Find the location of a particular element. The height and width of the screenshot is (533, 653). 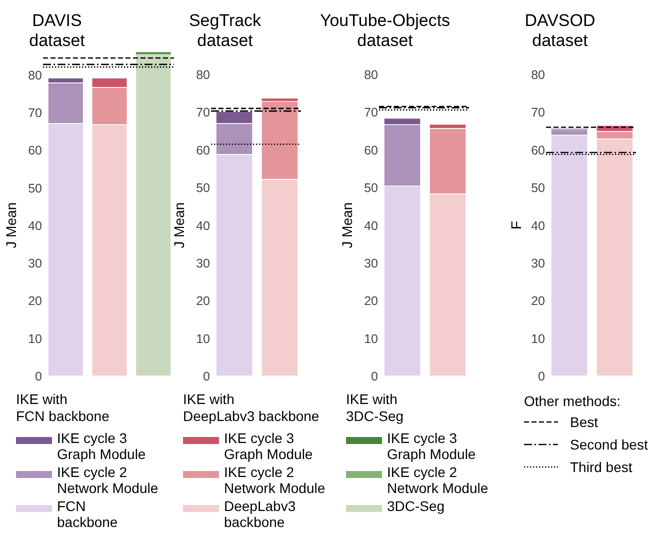

legend-label: Third best is located at coordinates (601, 467).